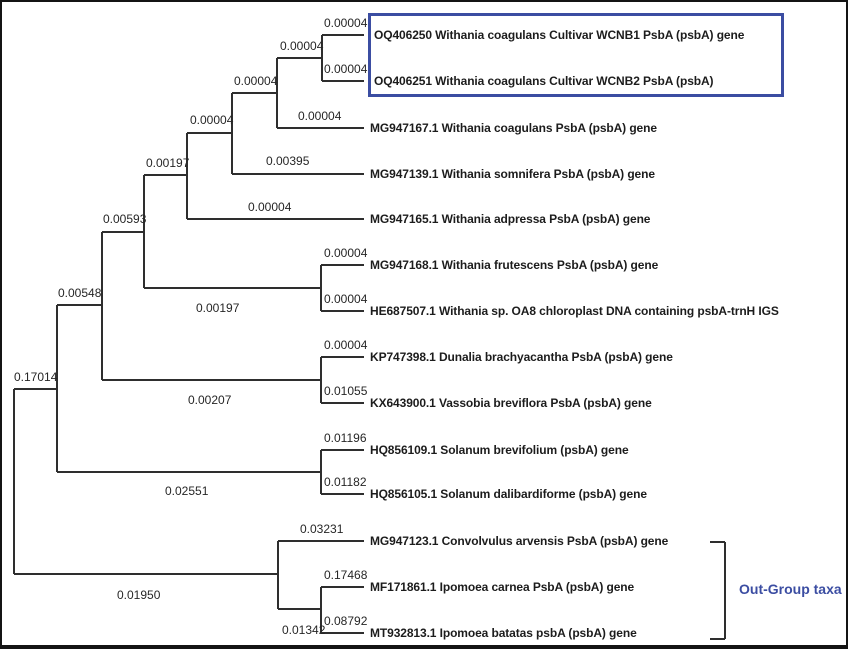  What do you see at coordinates (80, 293) in the screenshot?
I see `branch-length-label: 0.00548` at bounding box center [80, 293].